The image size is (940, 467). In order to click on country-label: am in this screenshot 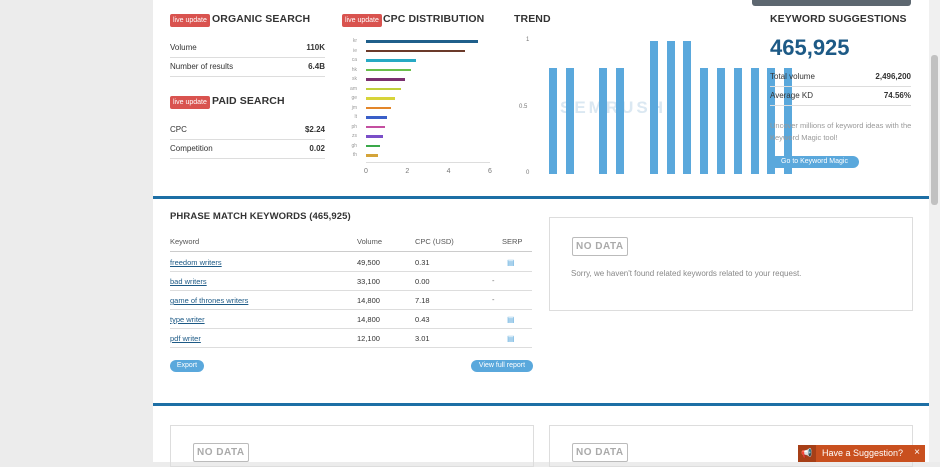, I will do `click(353, 88)`.